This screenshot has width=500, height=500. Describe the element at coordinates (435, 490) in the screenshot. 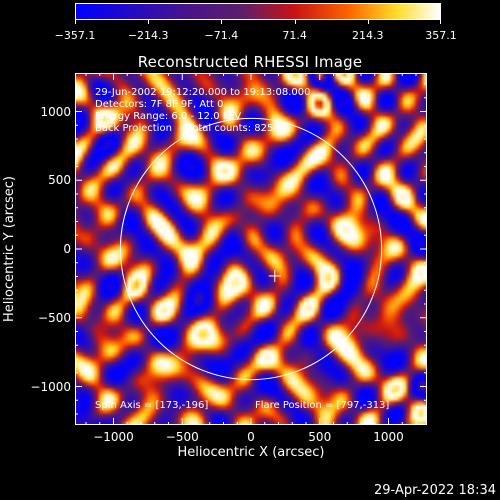

I see `render-timestamp: 29-Apr-2022 18:34` at that location.